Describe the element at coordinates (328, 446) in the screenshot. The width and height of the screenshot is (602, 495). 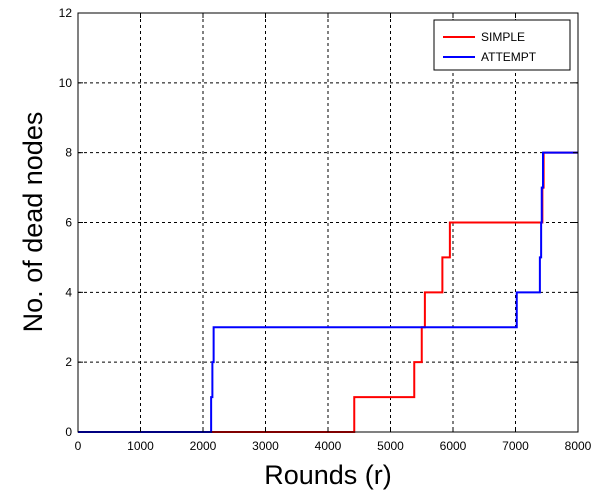
I see `x-tick-label: 4000` at that location.